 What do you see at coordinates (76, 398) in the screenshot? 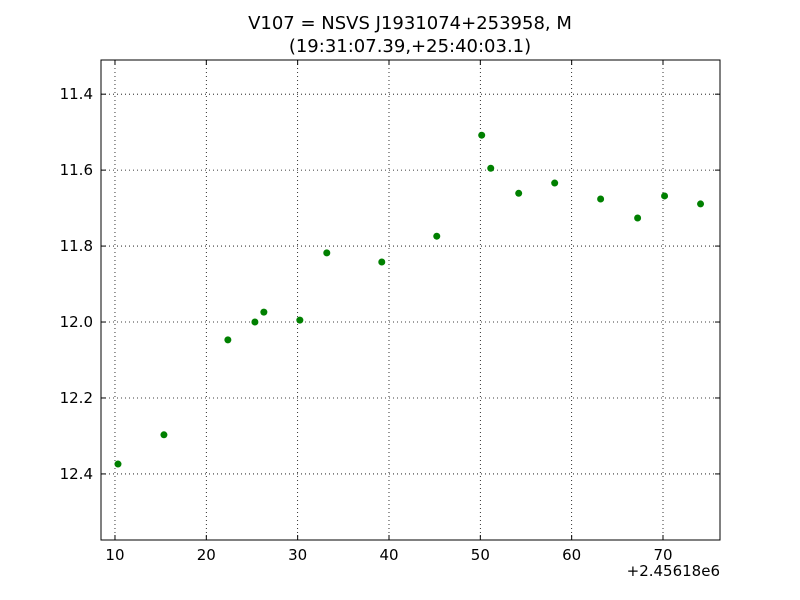
I see `y-tick-label: 12.2` at bounding box center [76, 398].